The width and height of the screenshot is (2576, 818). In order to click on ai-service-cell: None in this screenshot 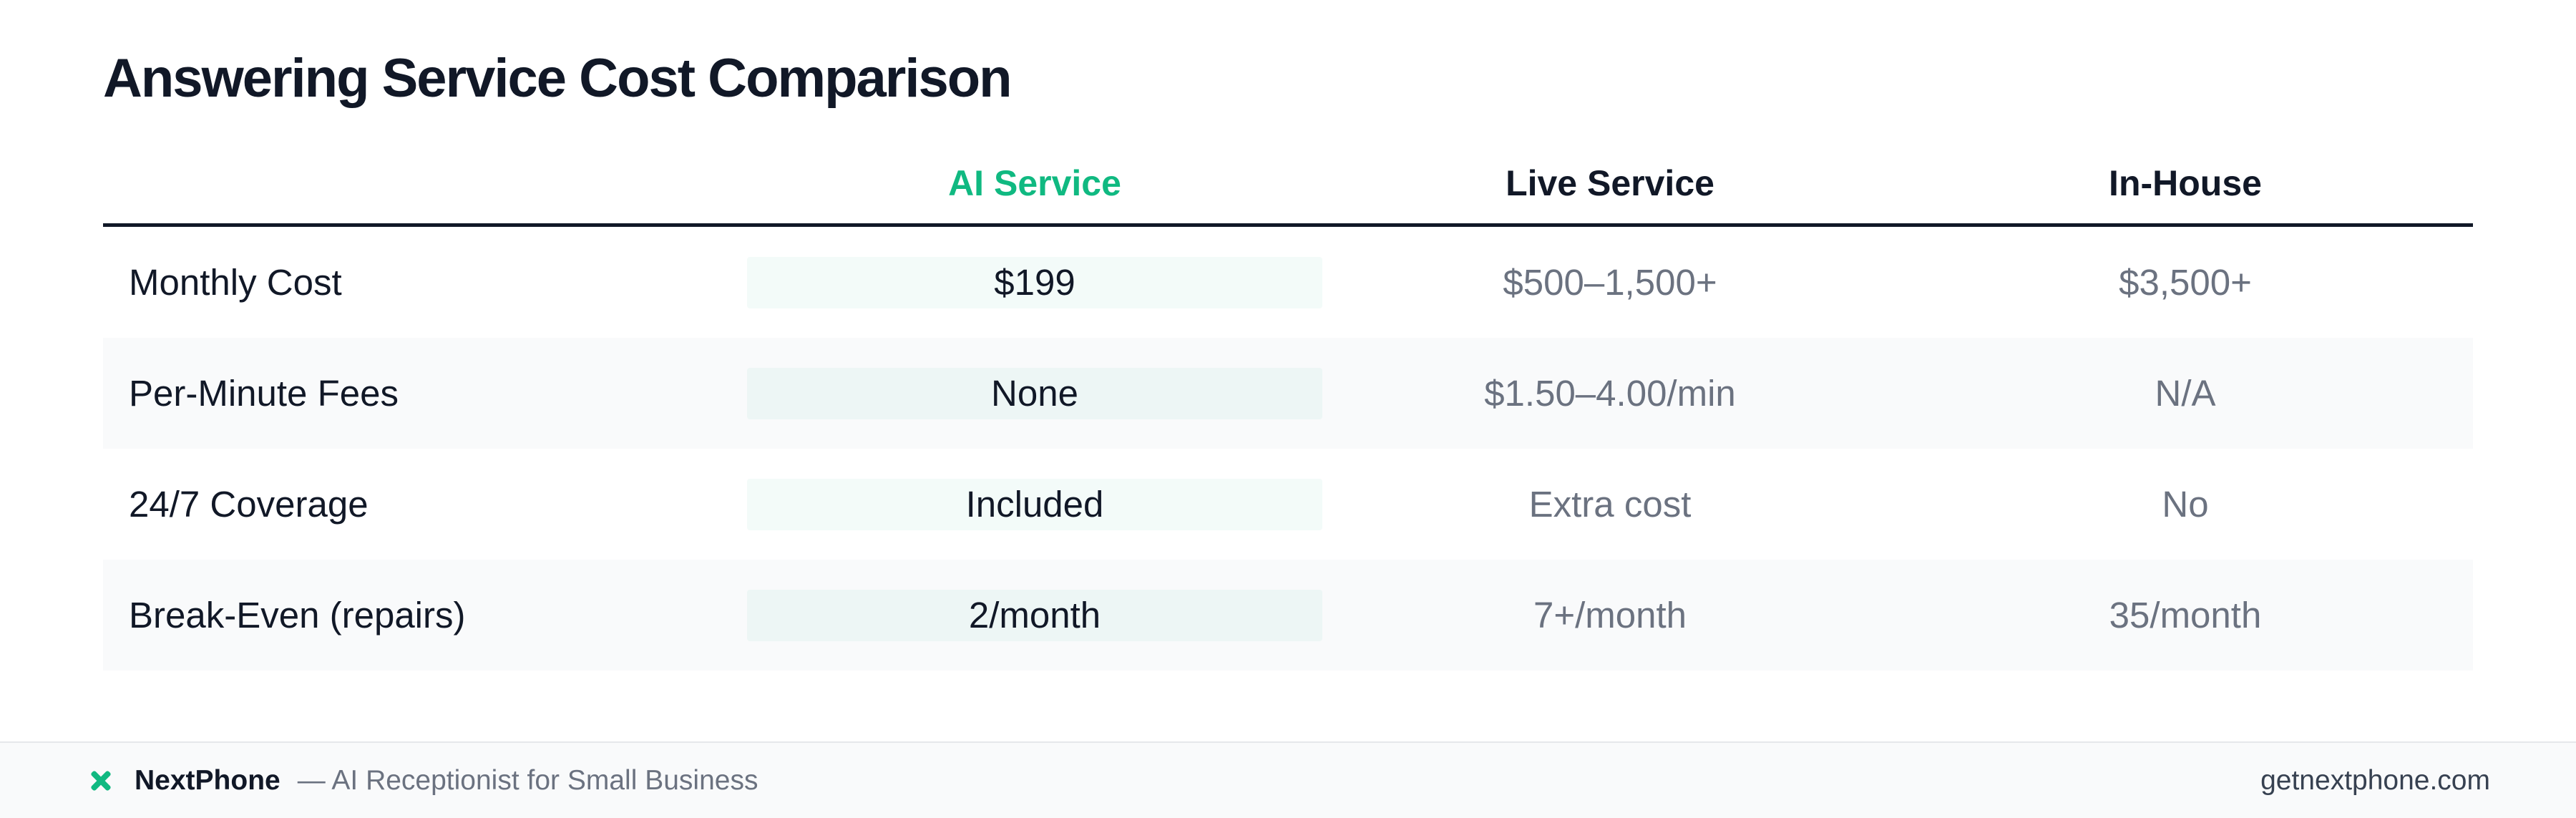, I will do `click(1034, 393)`.